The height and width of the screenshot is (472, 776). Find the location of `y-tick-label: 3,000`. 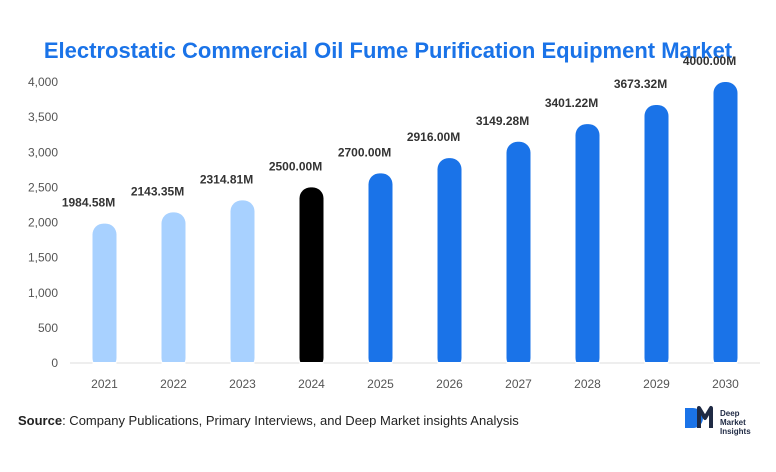

y-tick-label: 3,000 is located at coordinates (43, 152).